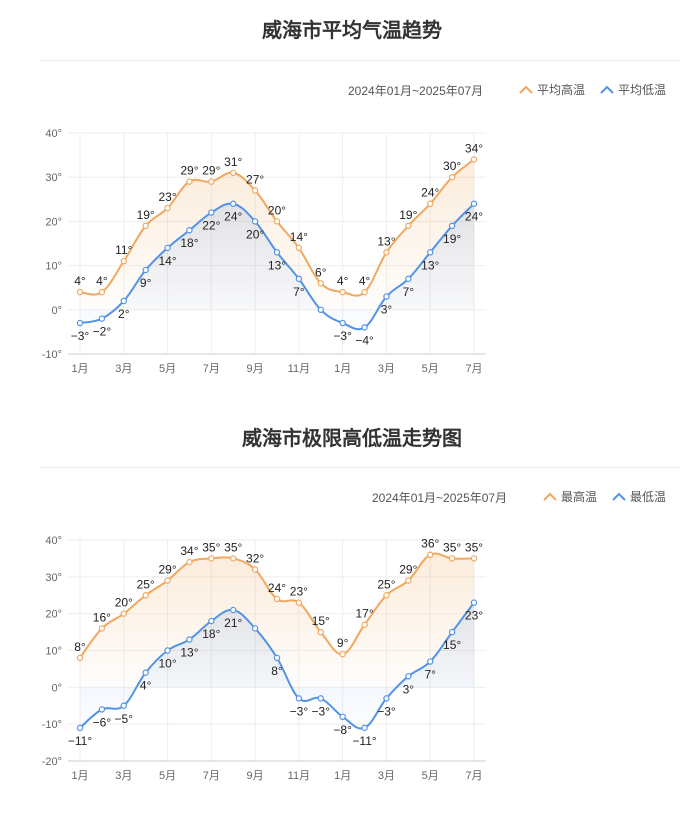  What do you see at coordinates (56, 311) in the screenshot?
I see `y-tick-label: 0°` at bounding box center [56, 311].